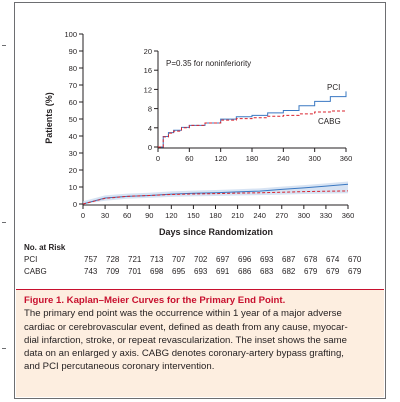 The height and width of the screenshot is (402, 400). What do you see at coordinates (73, 68) in the screenshot?
I see `y-tick-label: 80` at bounding box center [73, 68].